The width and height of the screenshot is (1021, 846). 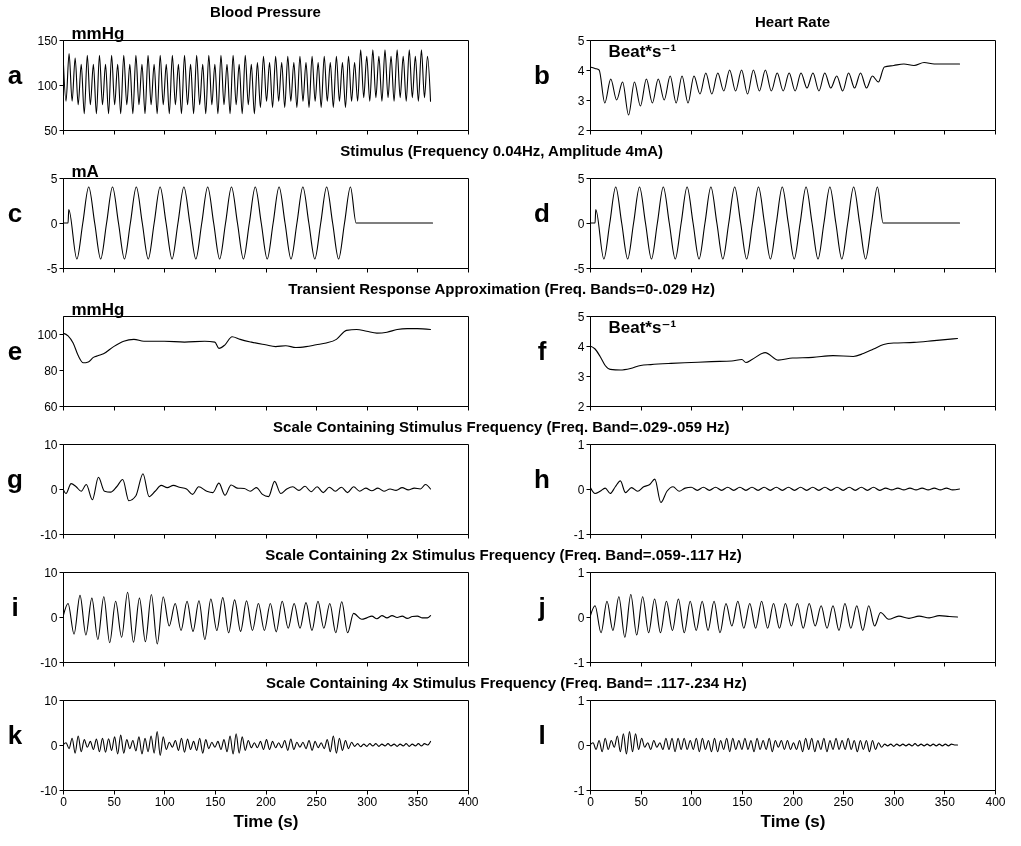 What do you see at coordinates (15, 607) in the screenshot?
I see `text: i` at bounding box center [15, 607].